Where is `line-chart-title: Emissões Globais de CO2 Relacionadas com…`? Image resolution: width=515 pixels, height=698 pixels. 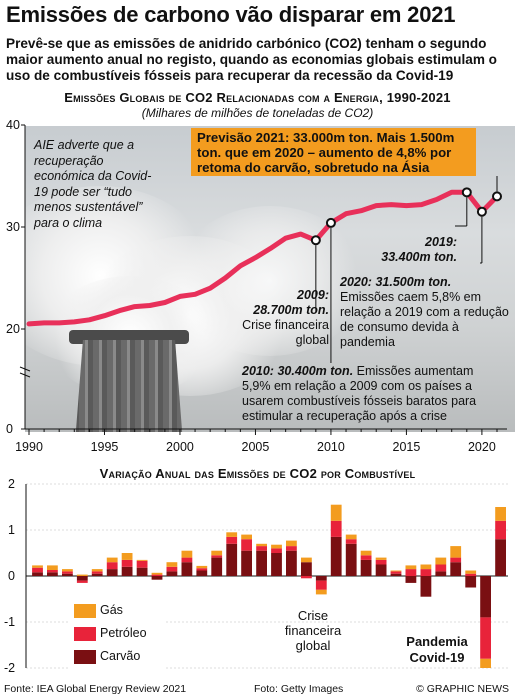 line-chart-title: Emissões Globais de CO2 Relacionadas com… is located at coordinates (257, 97).